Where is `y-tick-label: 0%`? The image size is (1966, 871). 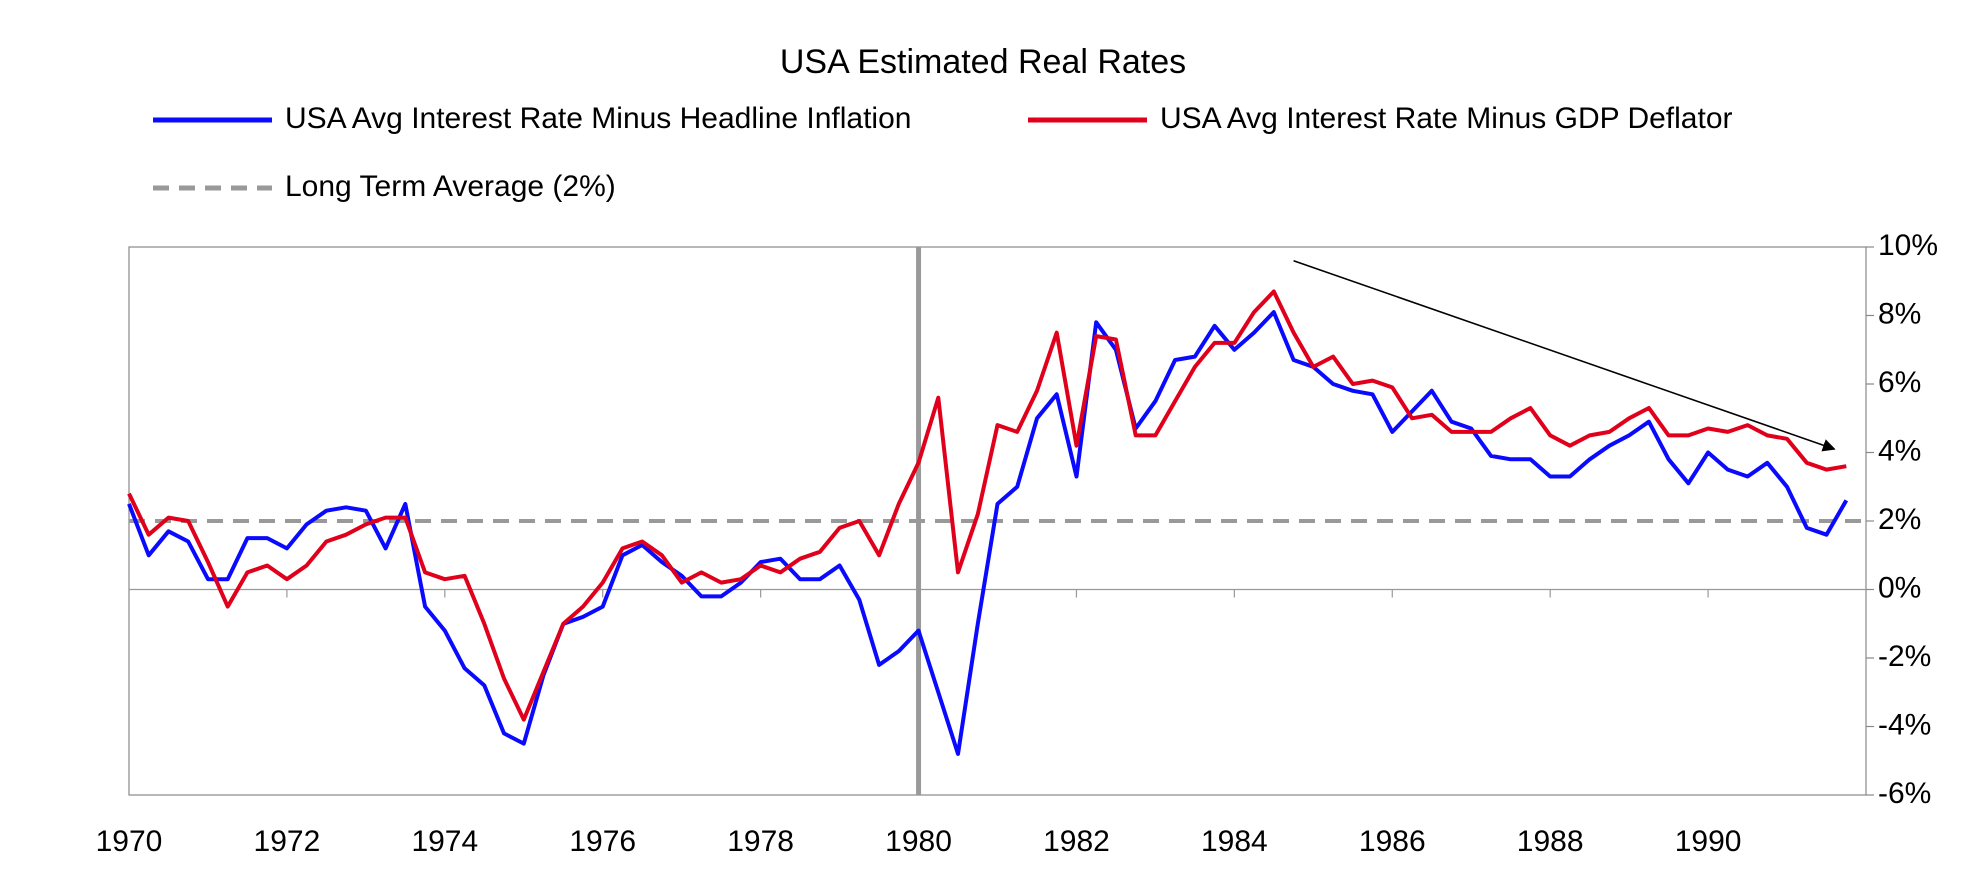
y-tick-label: 0% is located at coordinates (1899, 587).